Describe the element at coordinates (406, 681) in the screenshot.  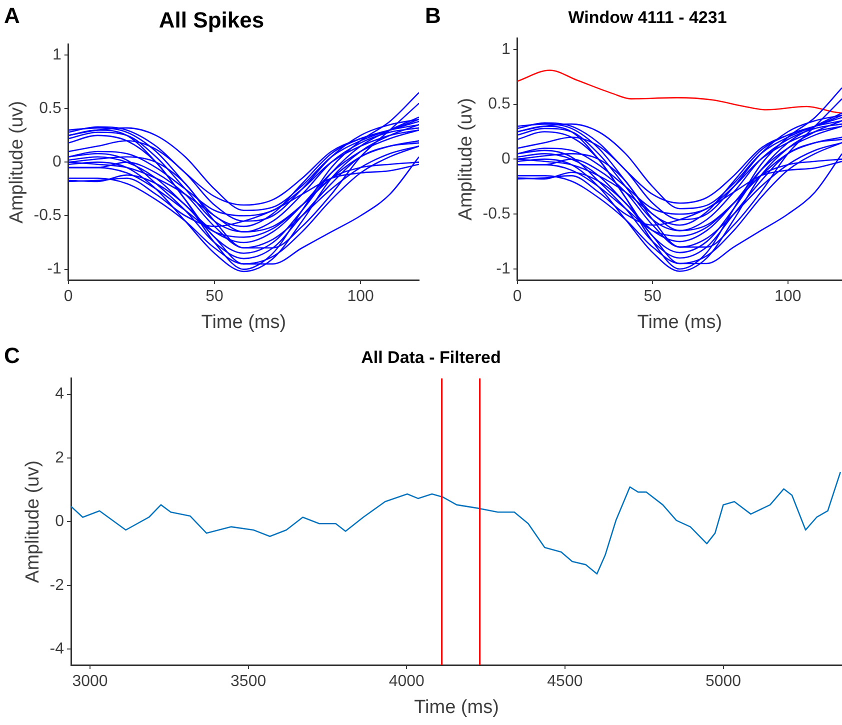
I see `x-tick-label: 4000` at that location.